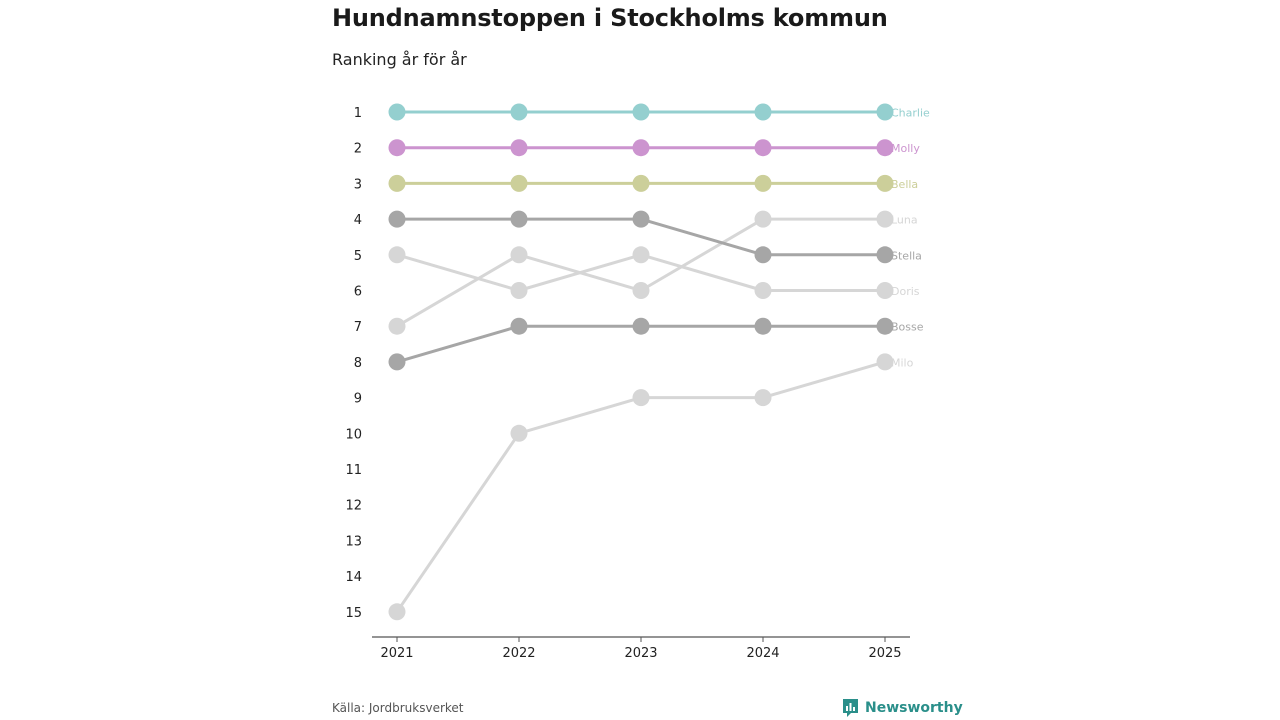 The width and height of the screenshot is (1280, 720). What do you see at coordinates (353, 613) in the screenshot?
I see `y-tick-label: 15` at bounding box center [353, 613].